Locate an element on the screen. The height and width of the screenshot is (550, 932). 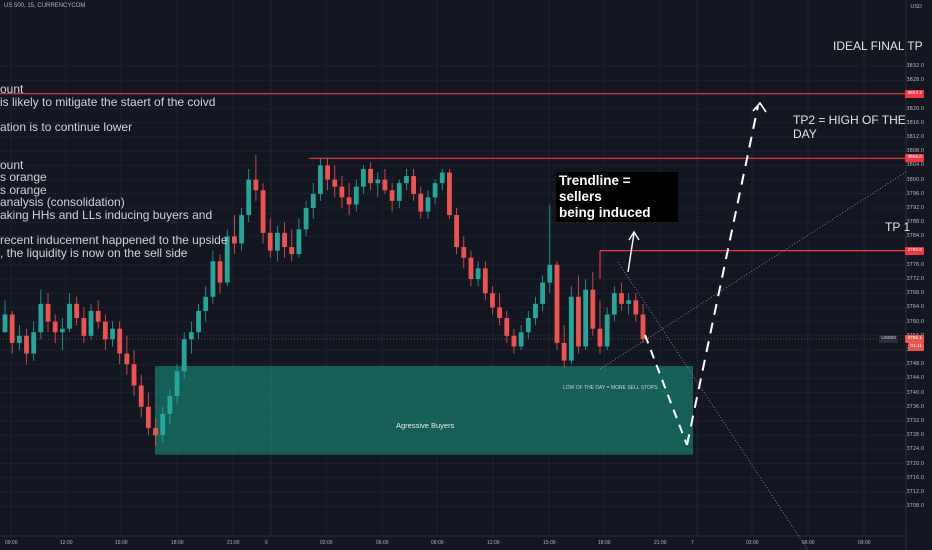
y-tick-label: 3808.0 is located at coordinates (915, 151).